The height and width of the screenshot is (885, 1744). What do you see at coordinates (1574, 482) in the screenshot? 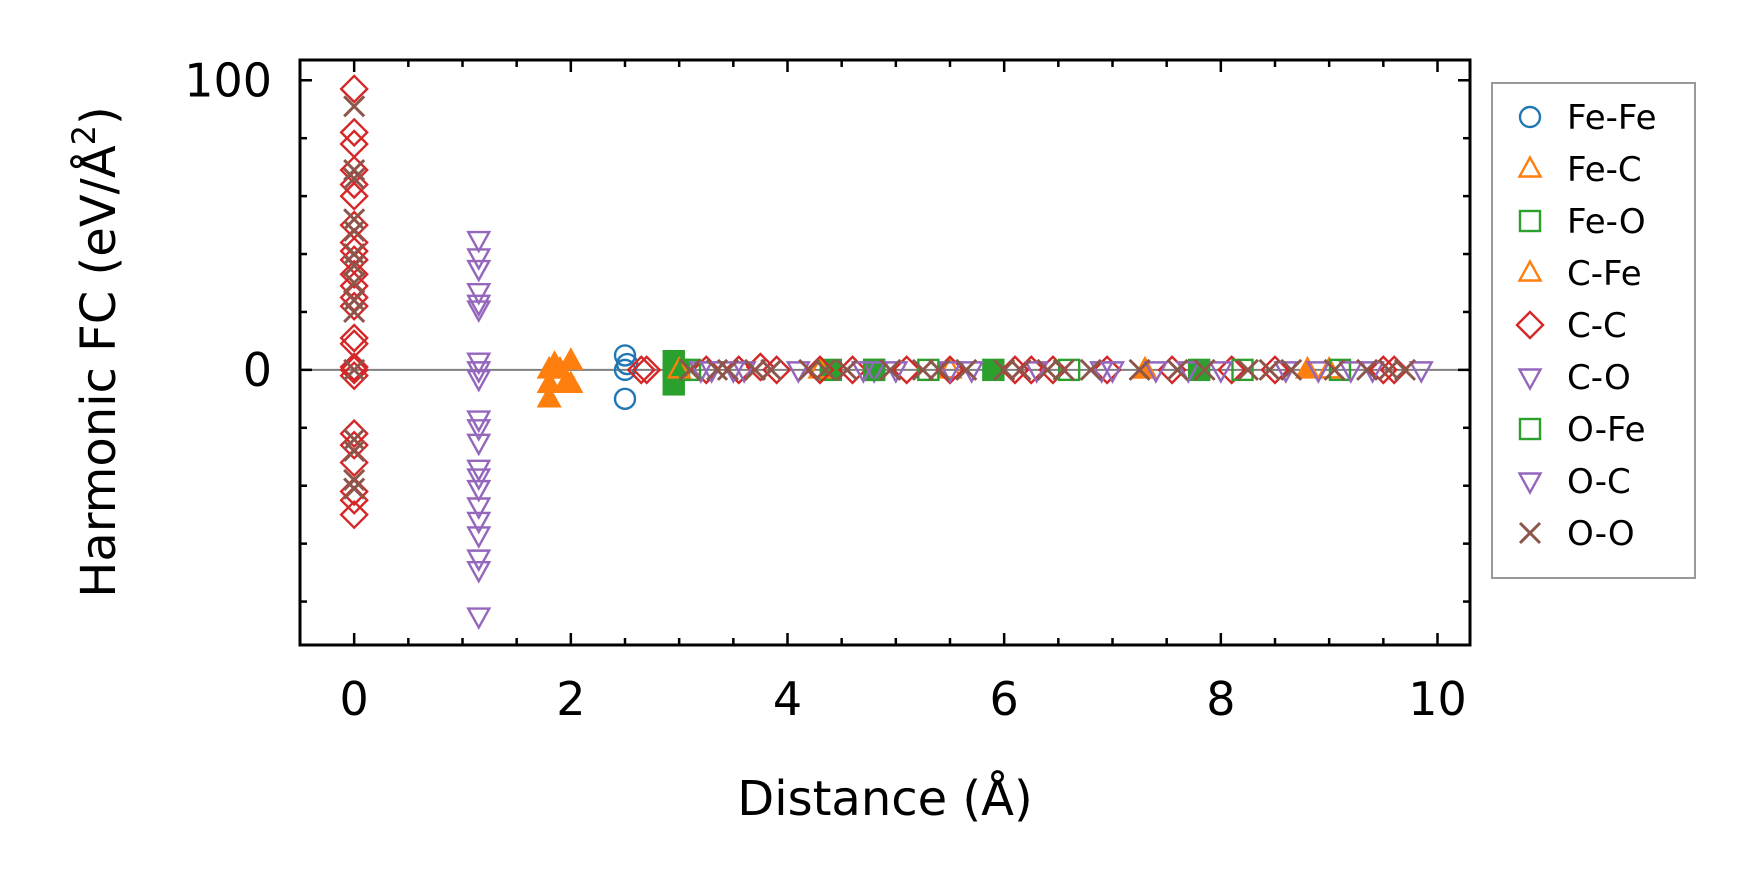
I see `legend-item-o-c: O-C` at bounding box center [1574, 482].